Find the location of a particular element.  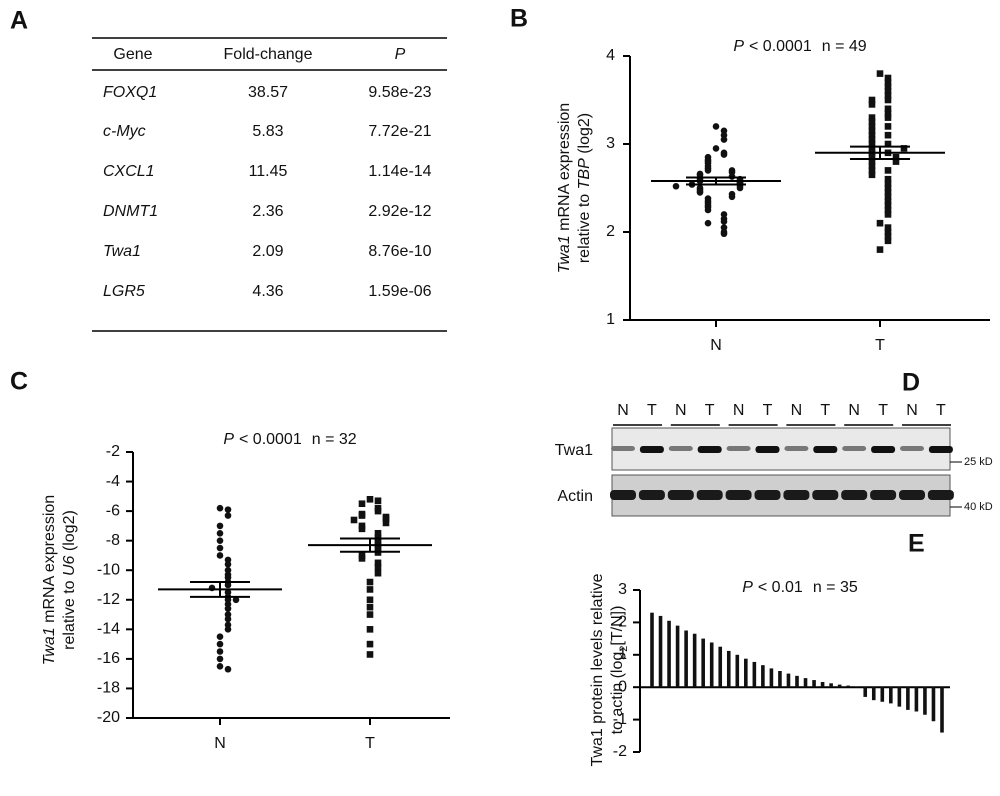

marker-label: 25 kD is located at coordinates (978, 462).